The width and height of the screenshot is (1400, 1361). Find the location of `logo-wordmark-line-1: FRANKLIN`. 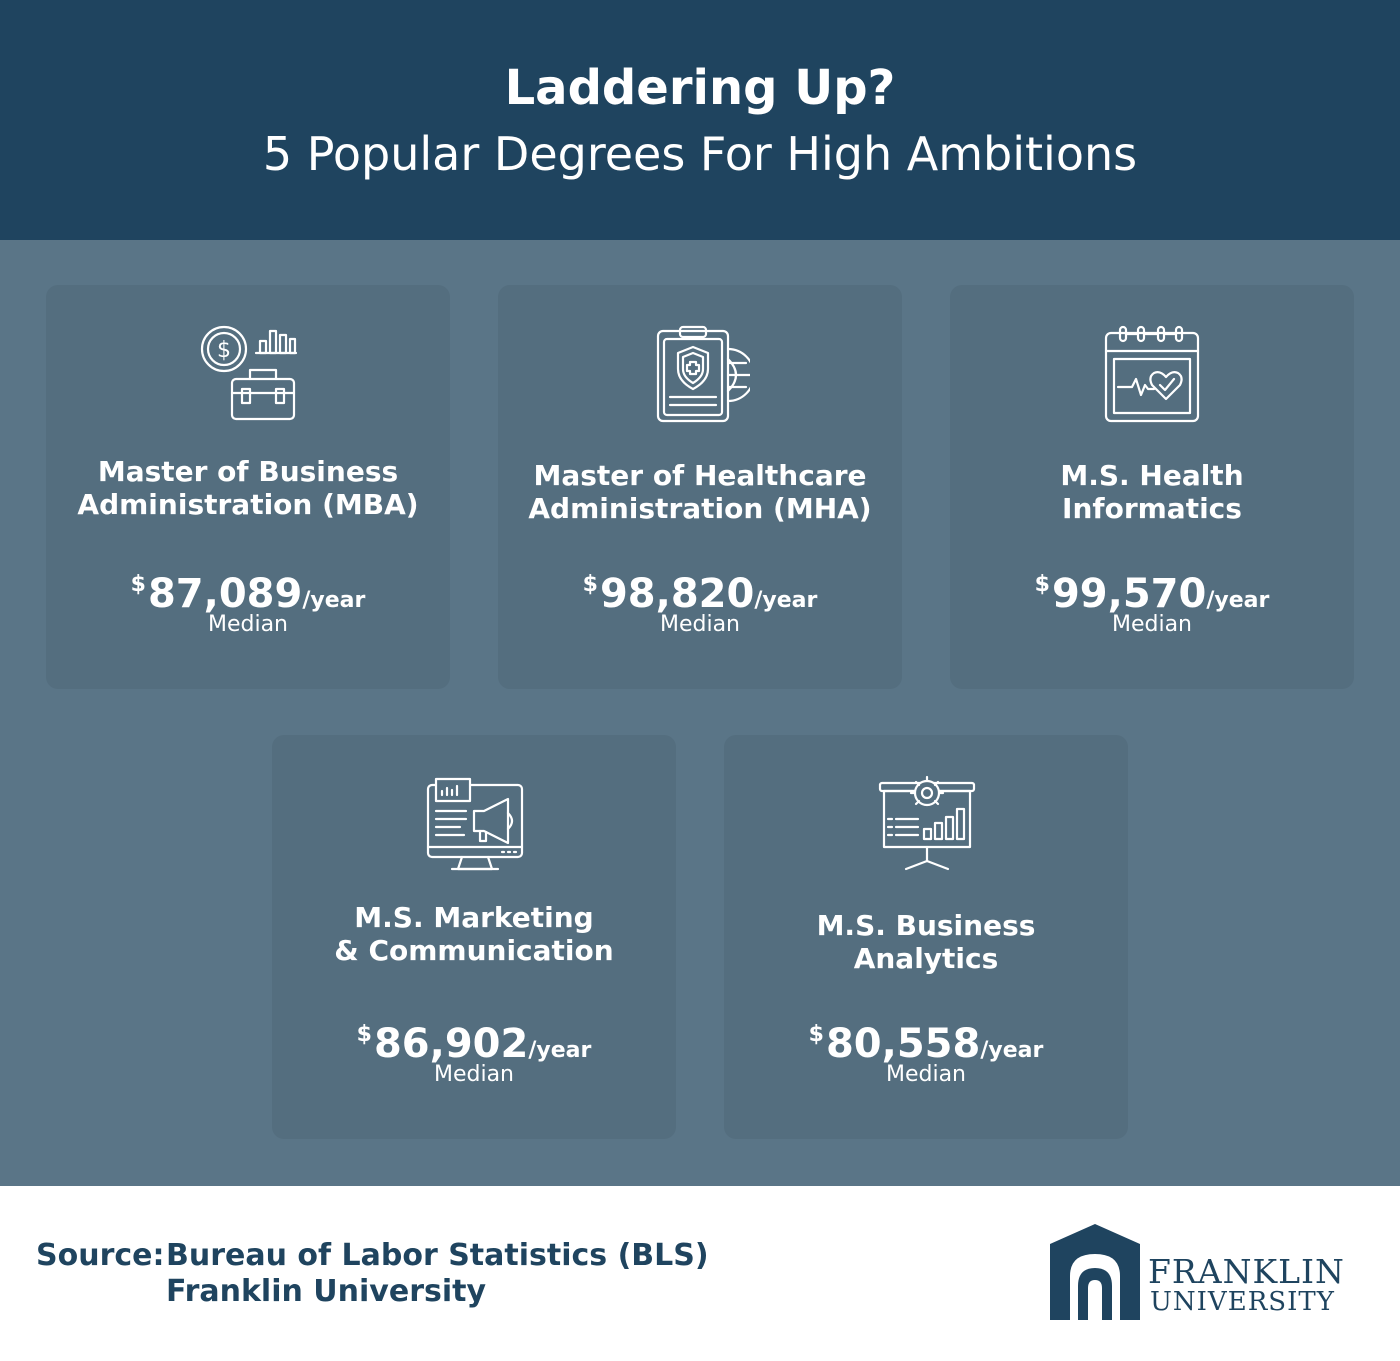

logo-wordmark-line-1: FRANKLIN is located at coordinates (1246, 1271).